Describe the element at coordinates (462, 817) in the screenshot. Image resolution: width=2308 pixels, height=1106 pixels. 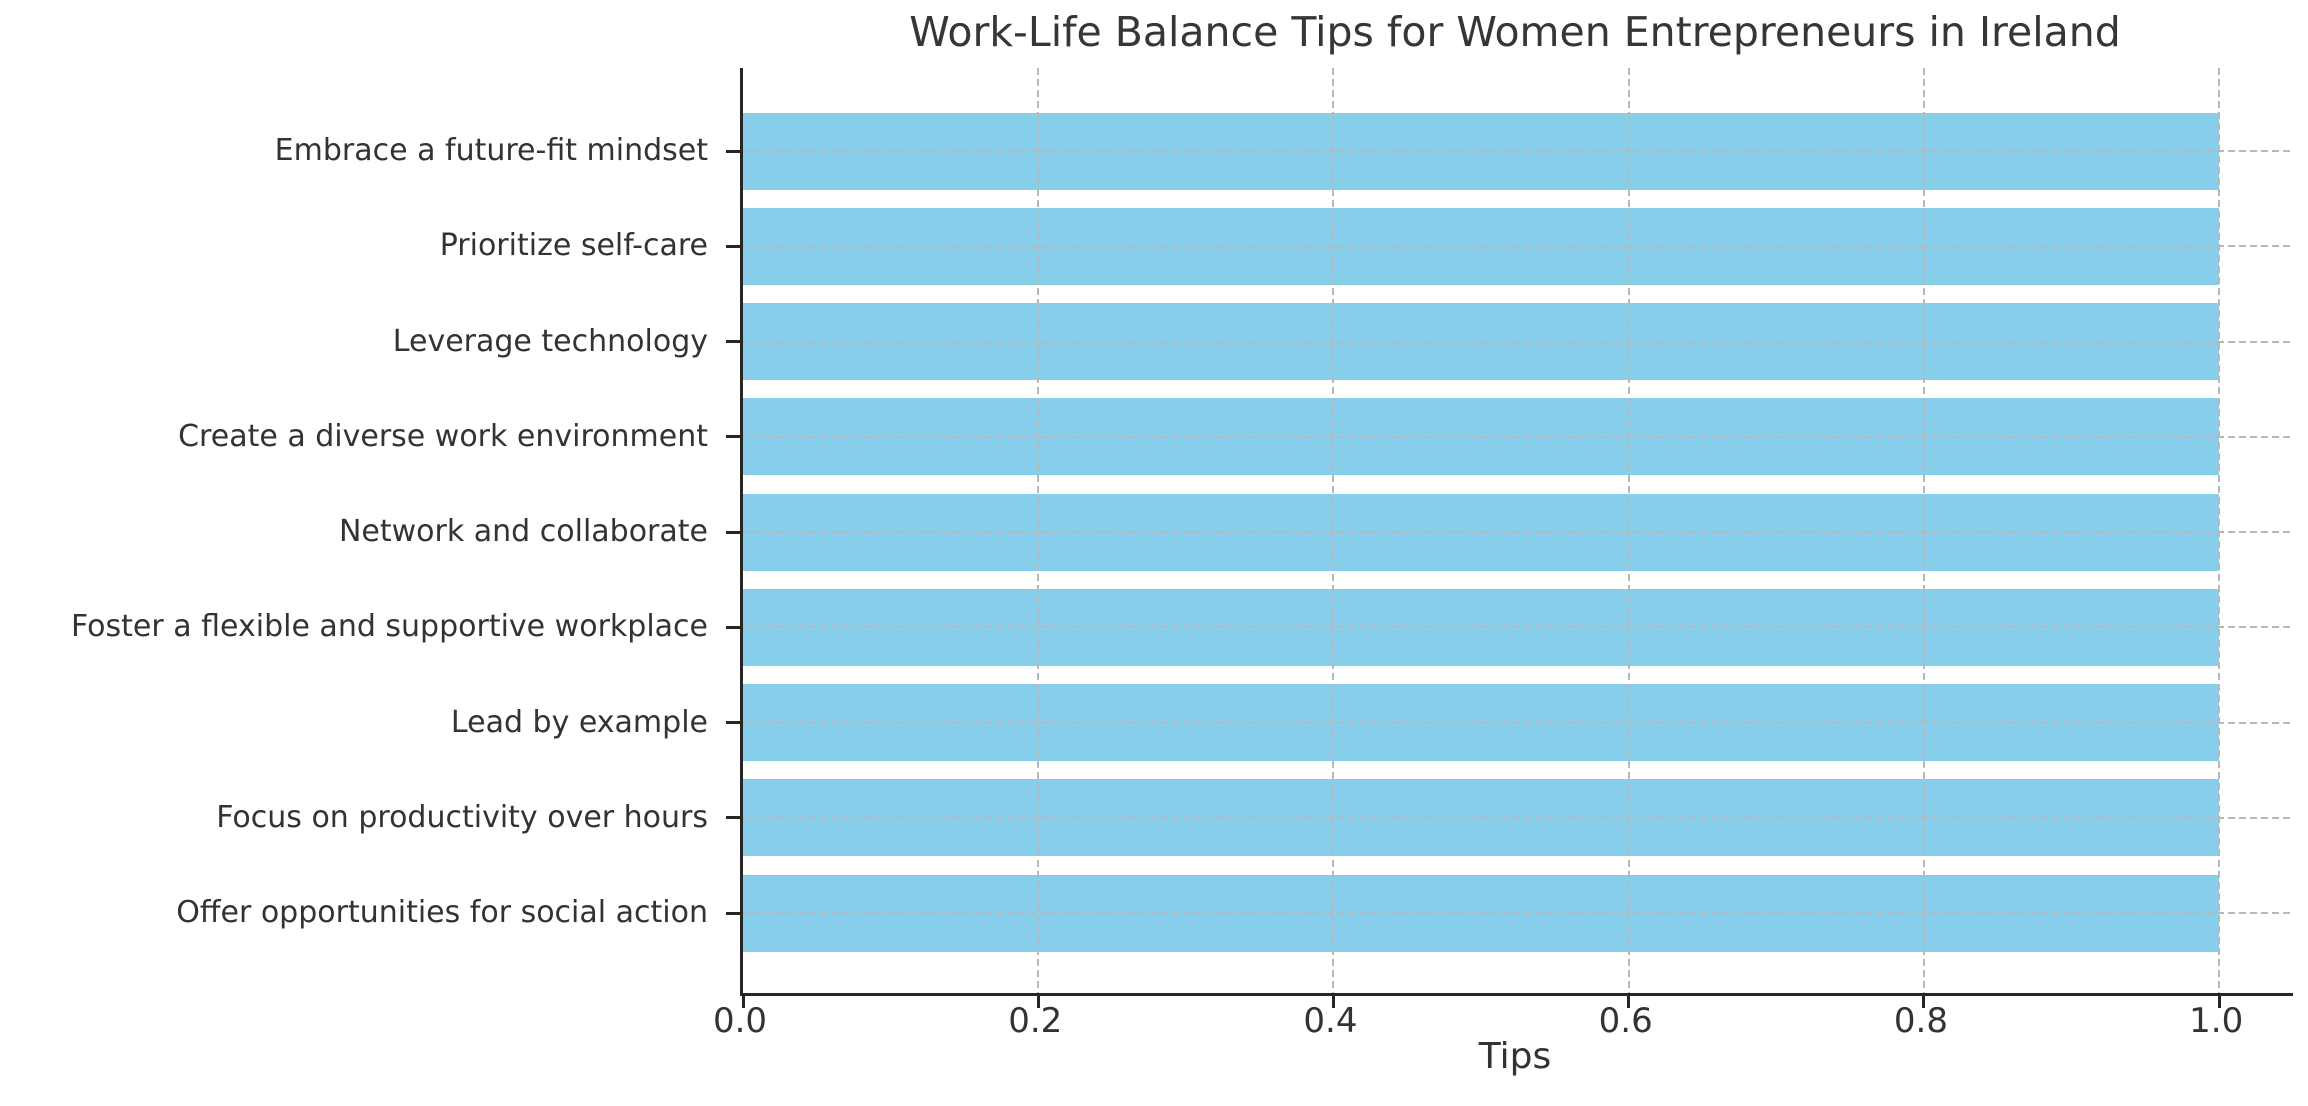
I see `y-tick-label: Focus on productivity over hours` at that location.